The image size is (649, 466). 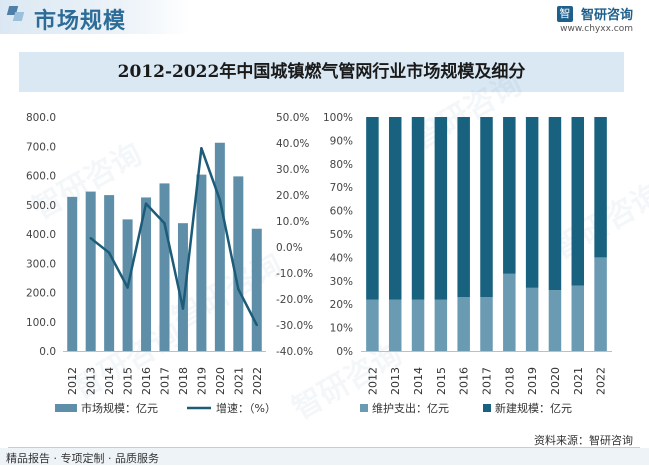 I want to click on right-x-tick-label: 2017, so click(x=487, y=381).